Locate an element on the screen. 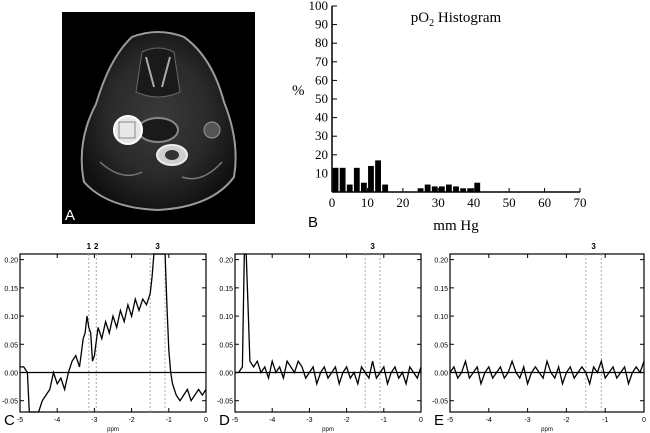 The height and width of the screenshot is (433, 650). x-tick-label: 40 is located at coordinates (473, 202).